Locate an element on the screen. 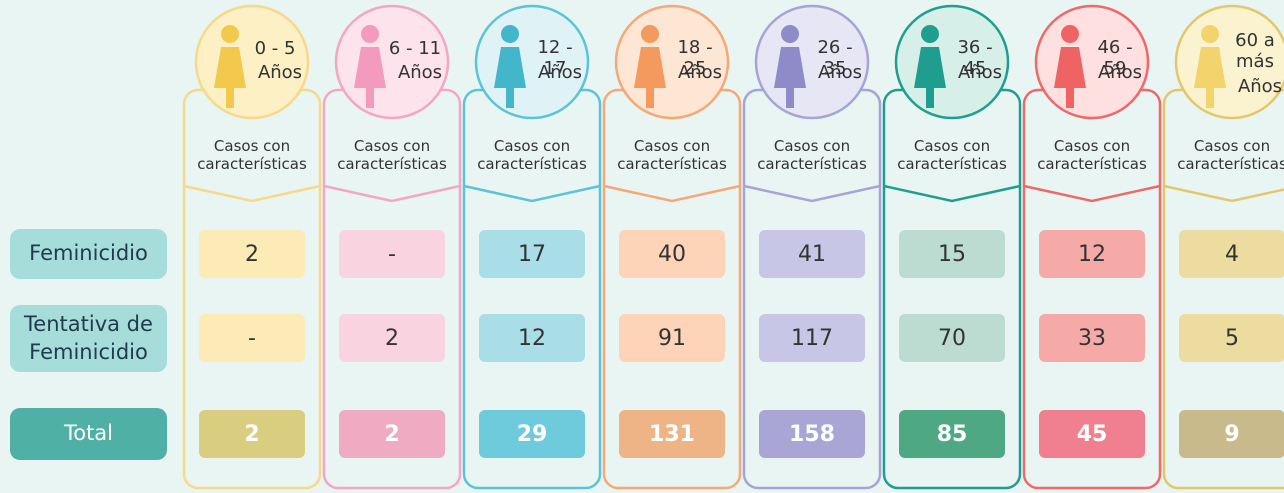  age-range: 46 - 59 is located at coordinates (1115, 57).